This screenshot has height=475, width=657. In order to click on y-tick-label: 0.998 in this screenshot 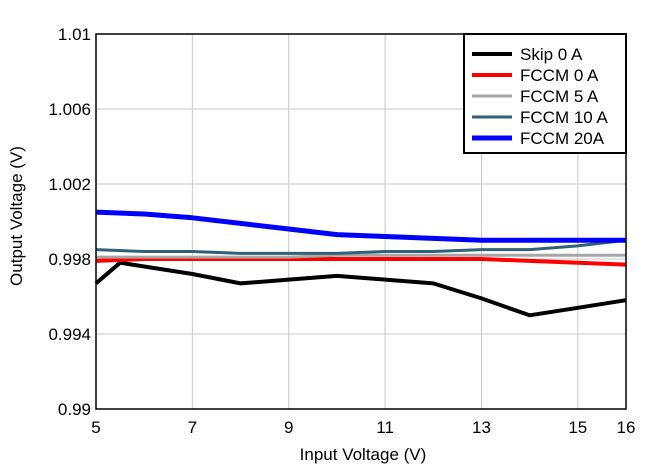, I will do `click(69, 259)`.